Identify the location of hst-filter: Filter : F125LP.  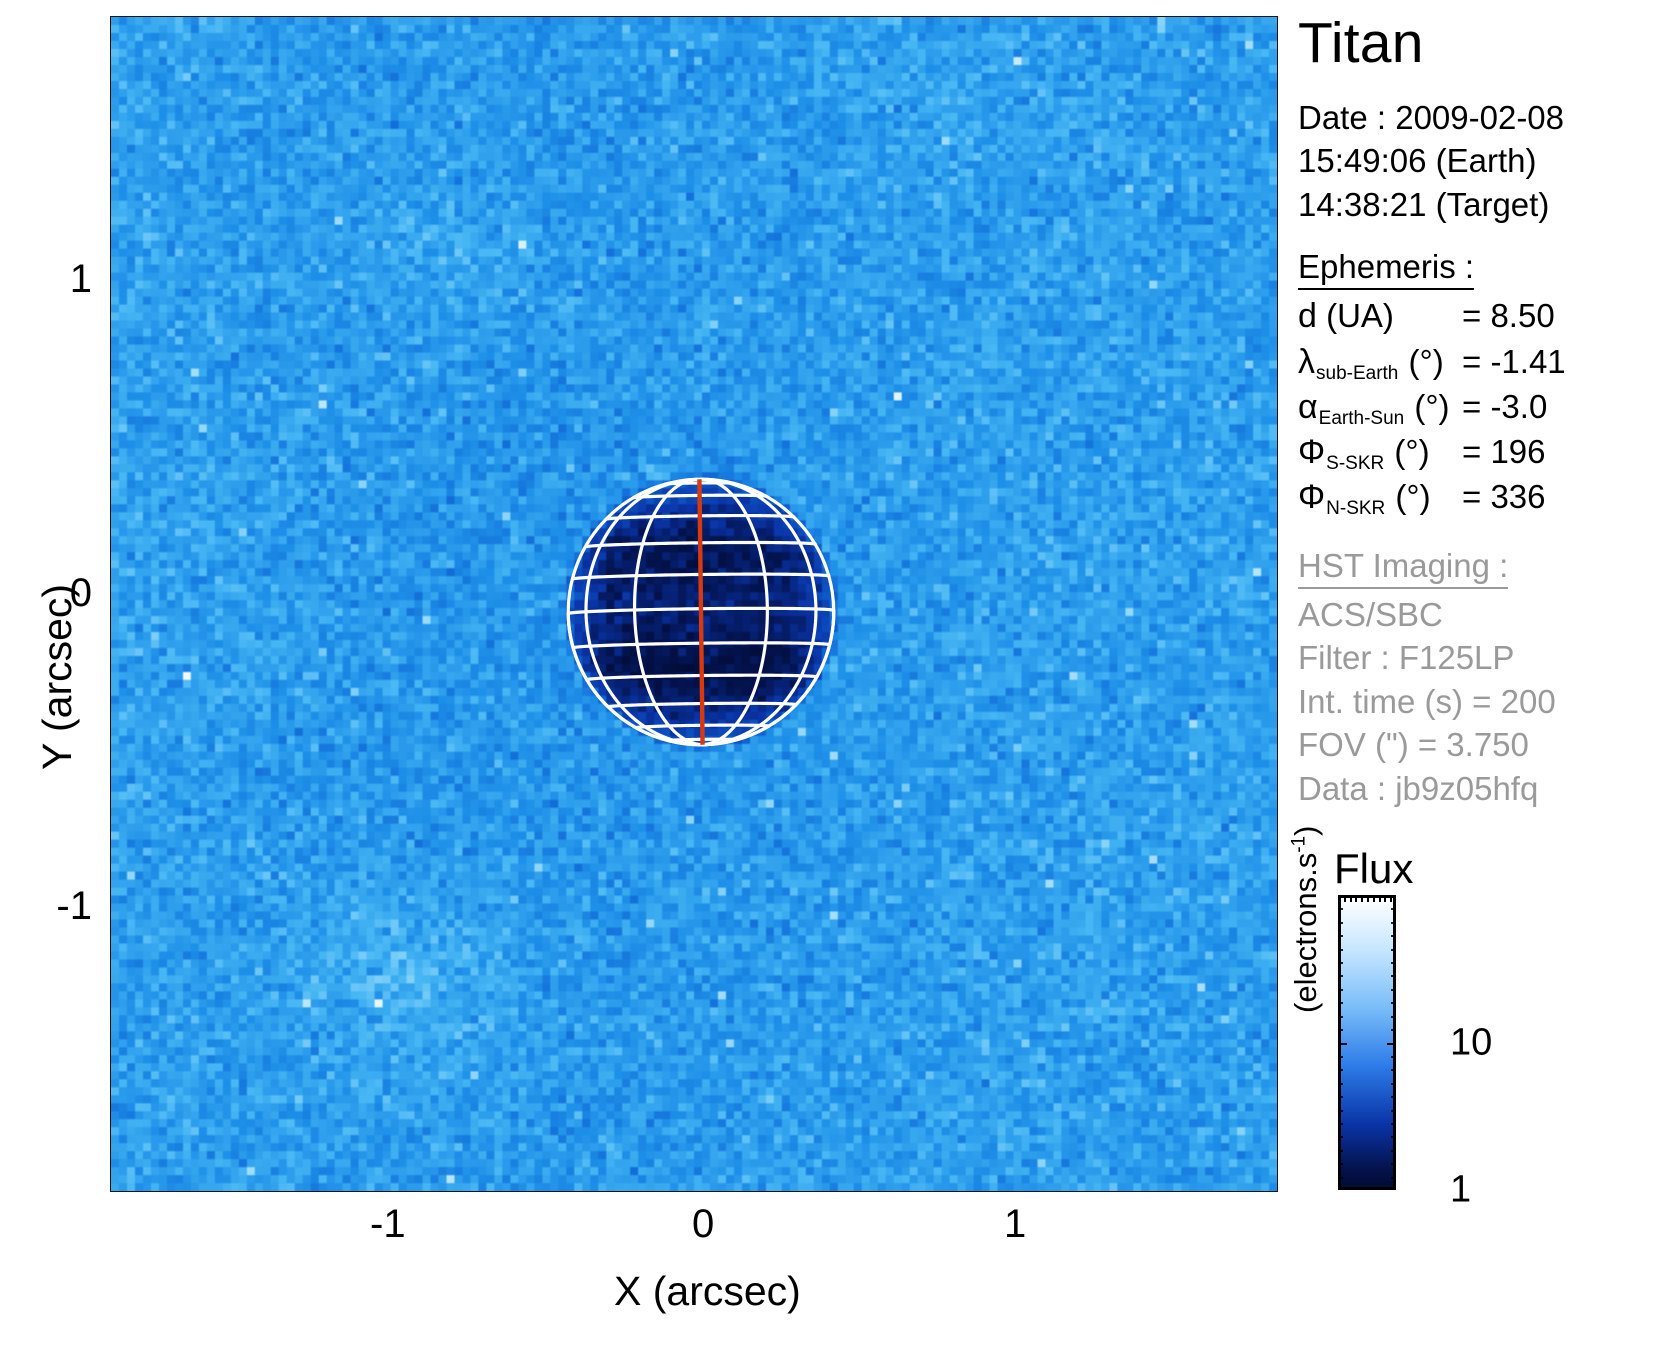
(1406, 658).